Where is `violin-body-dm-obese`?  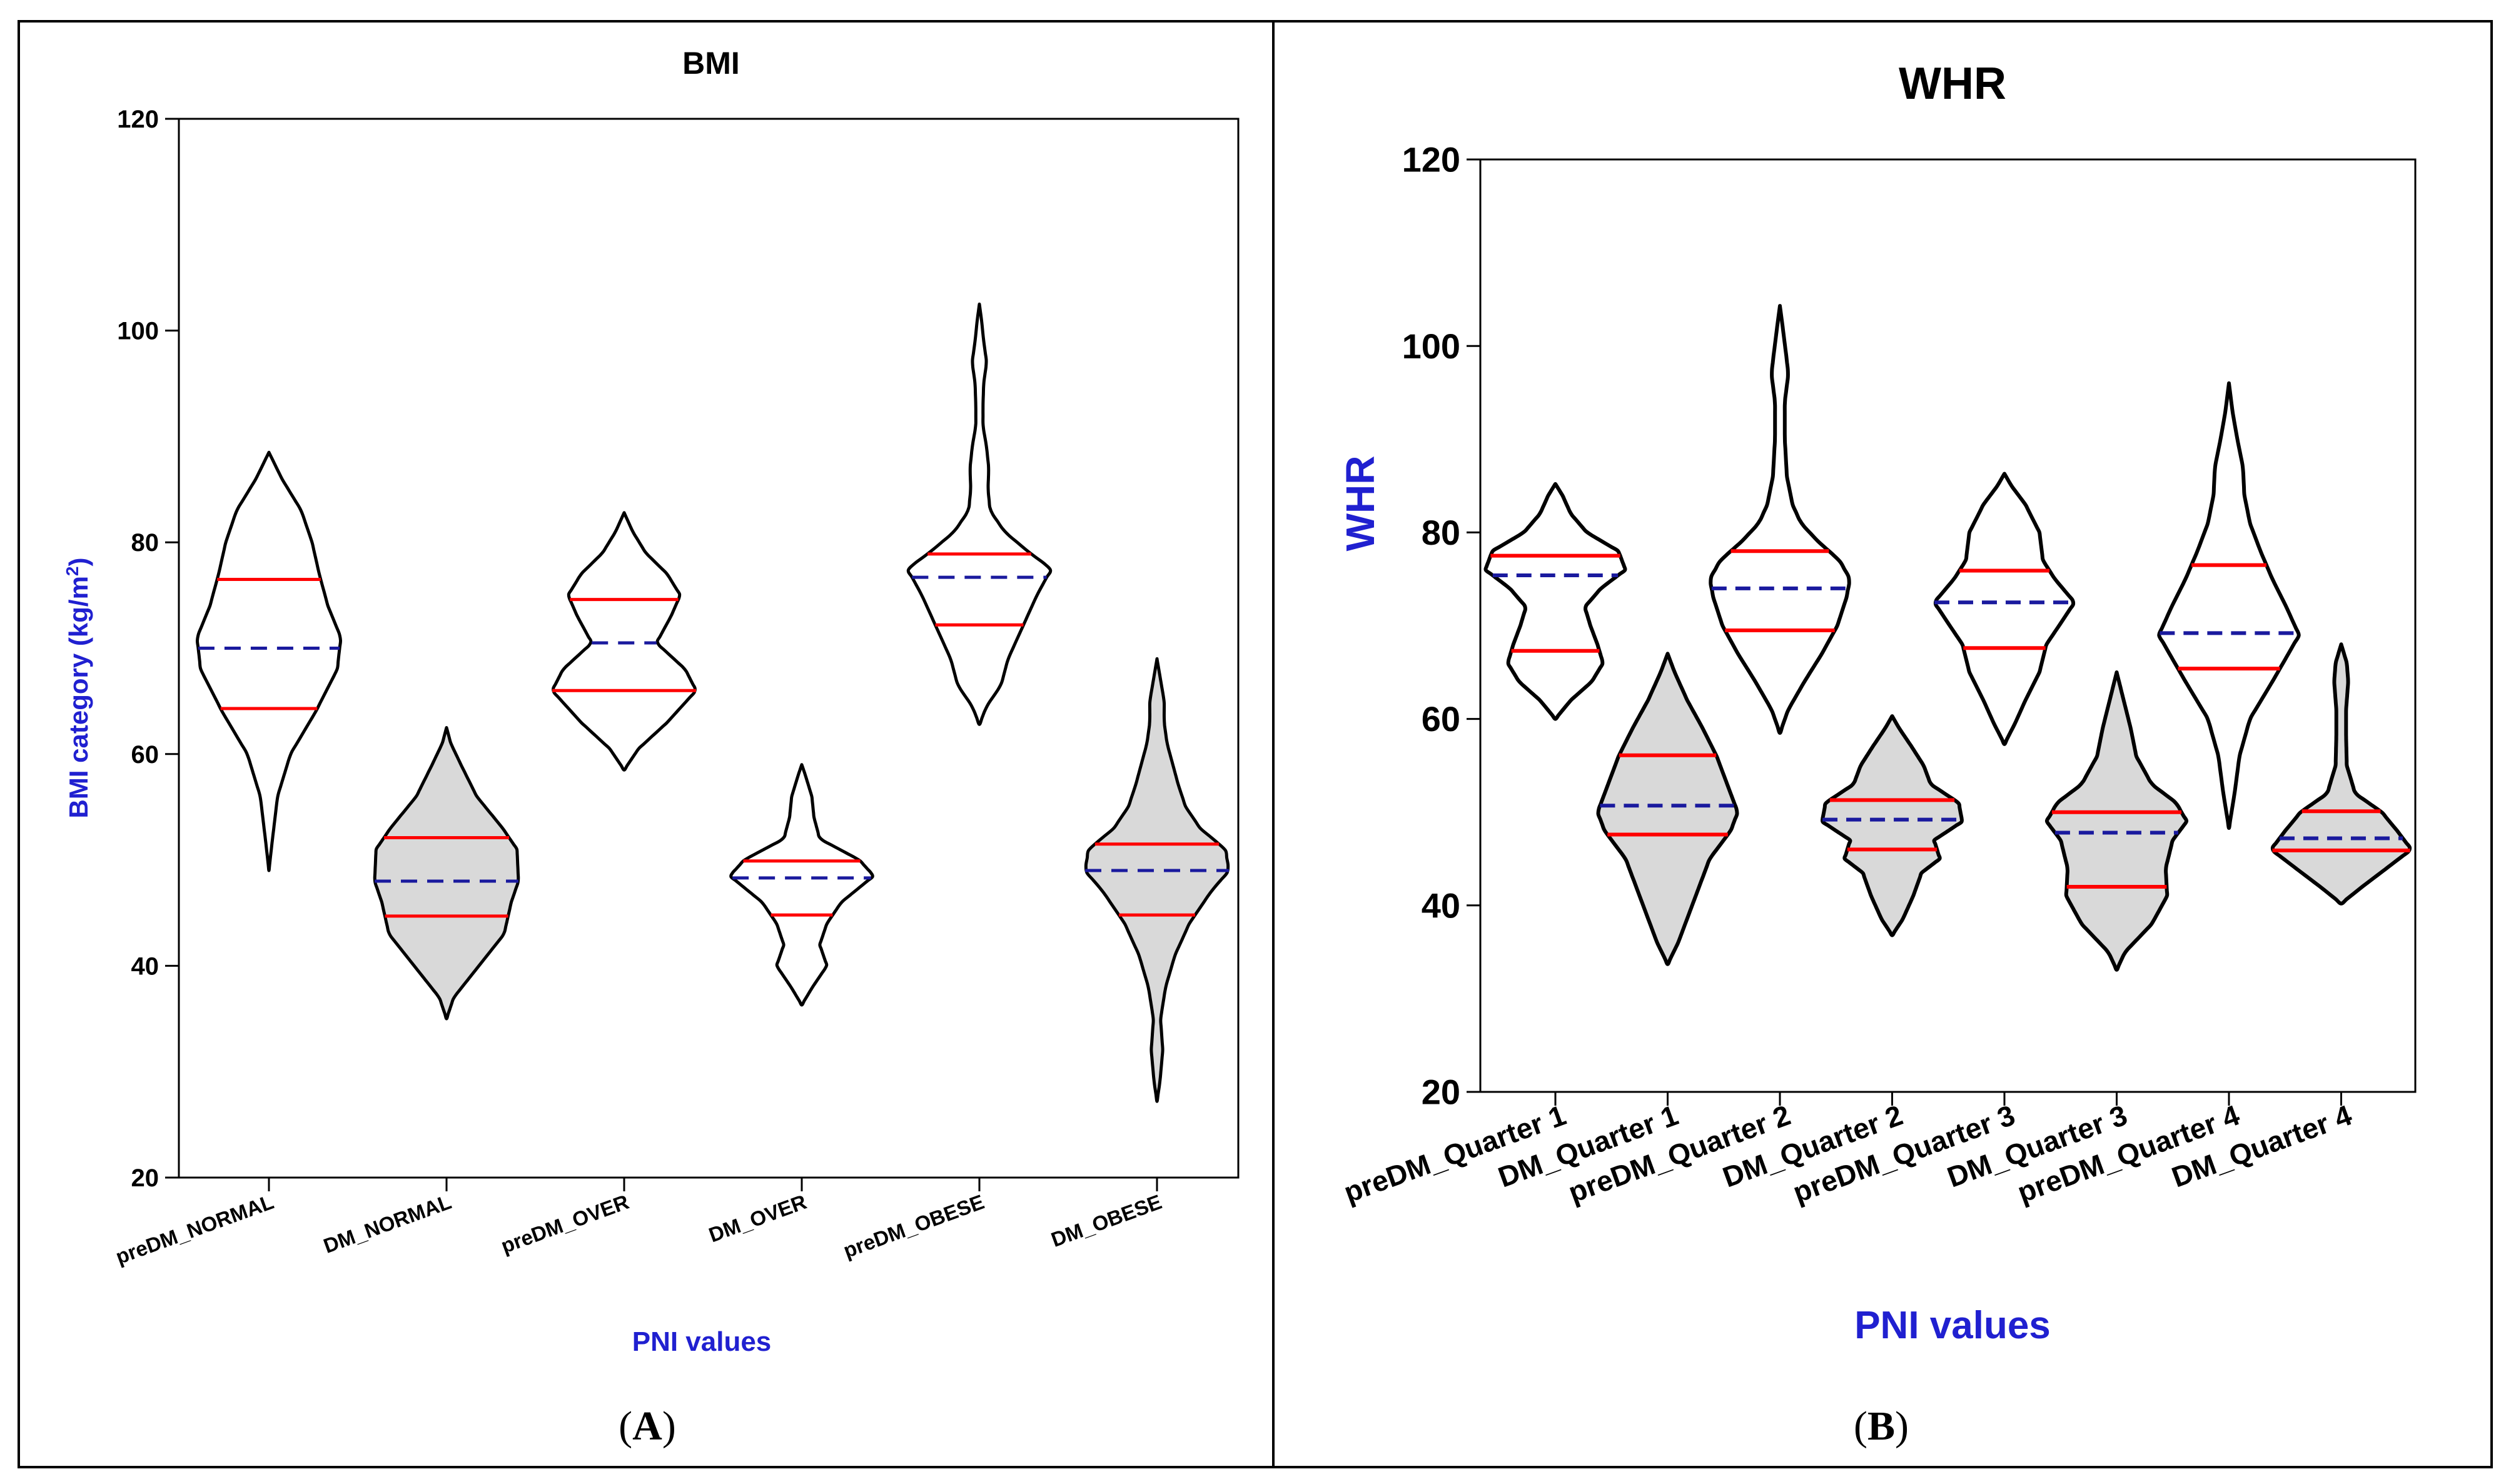
violin-body-dm-obese is located at coordinates (1157, 880).